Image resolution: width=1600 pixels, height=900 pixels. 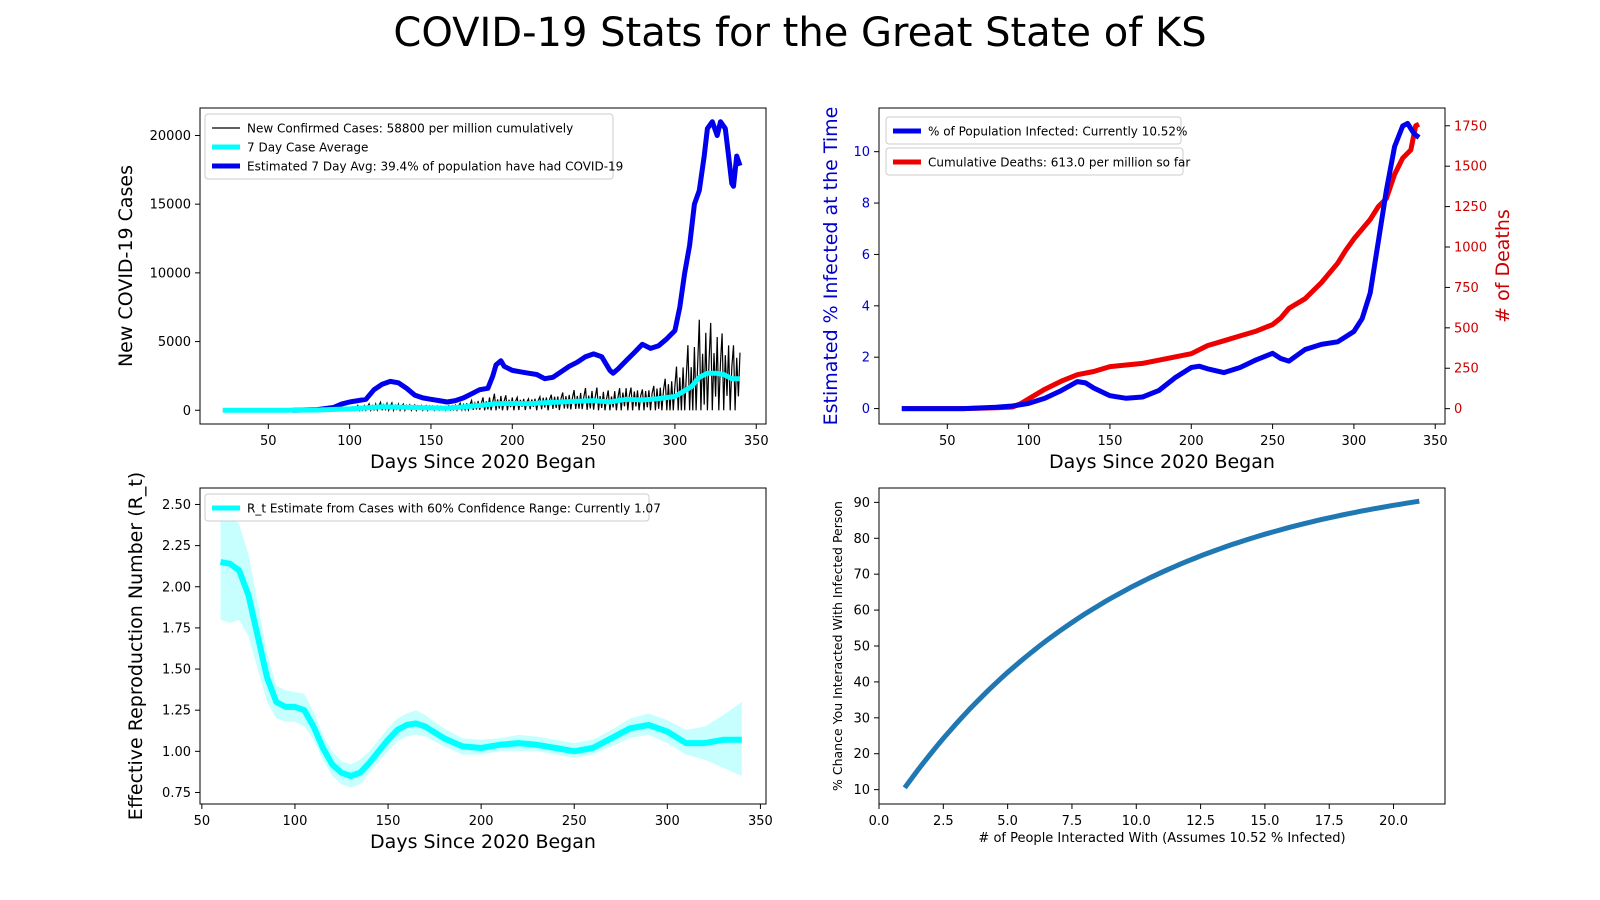 What do you see at coordinates (176, 670) in the screenshot?
I see `y-tick-label: 1.50` at bounding box center [176, 670].